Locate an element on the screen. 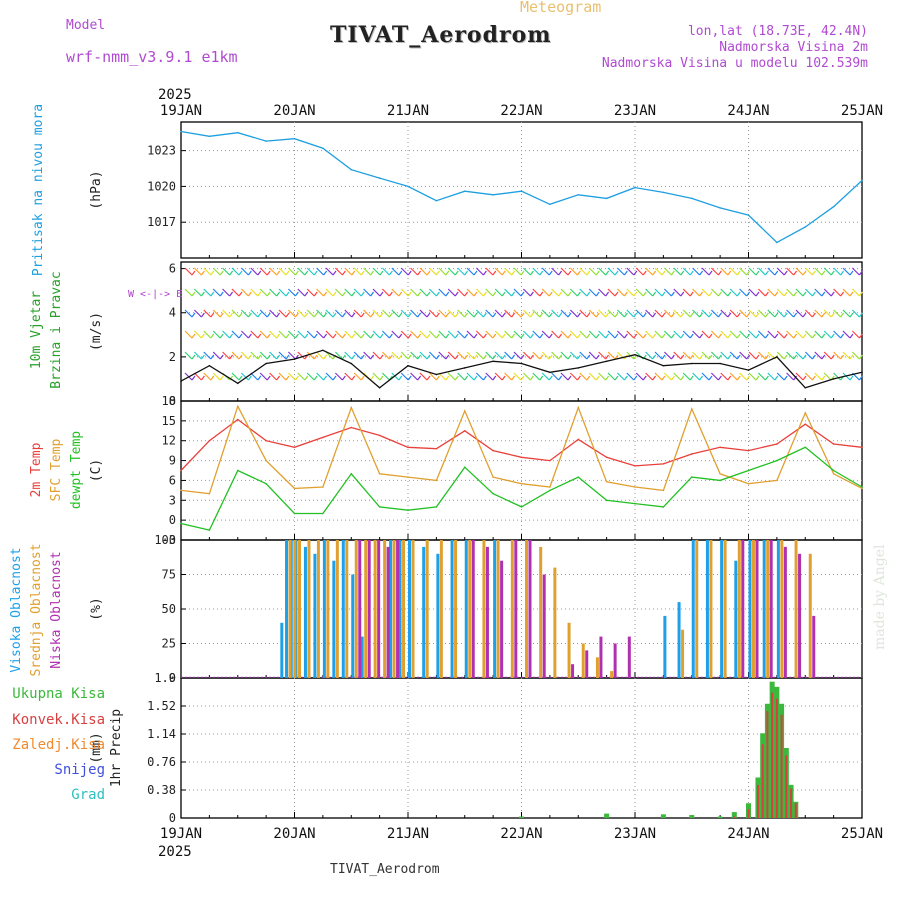 The image size is (900, 900). wind-speed-line-point is located at coordinates (833, 379).